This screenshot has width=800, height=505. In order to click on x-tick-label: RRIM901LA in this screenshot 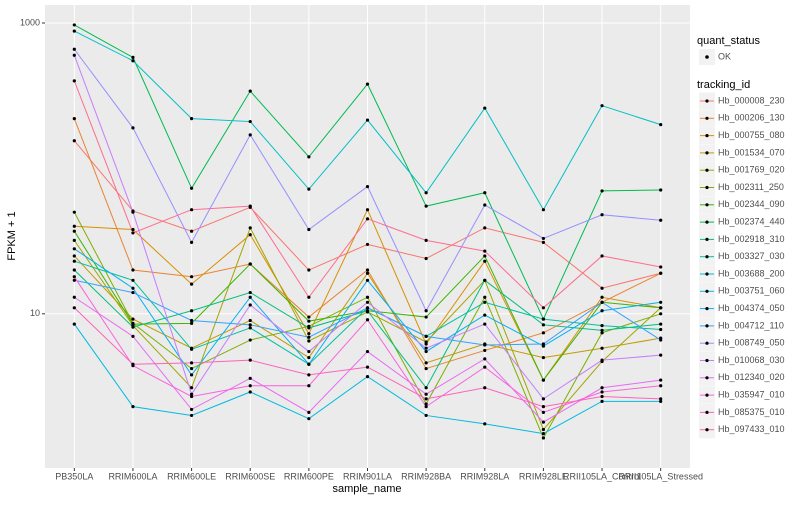, I will do `click(367, 476)`.